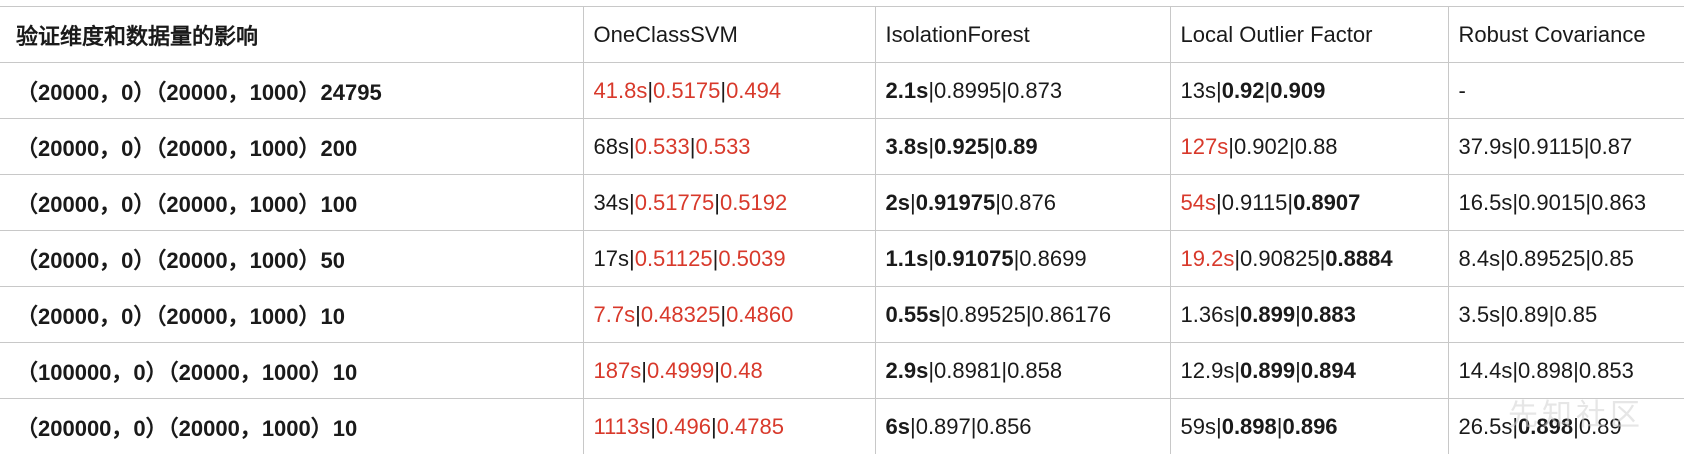  Describe the element at coordinates (1309, 34) in the screenshot. I see `header-local-outlier-factor: Local Outlier Factor` at that location.